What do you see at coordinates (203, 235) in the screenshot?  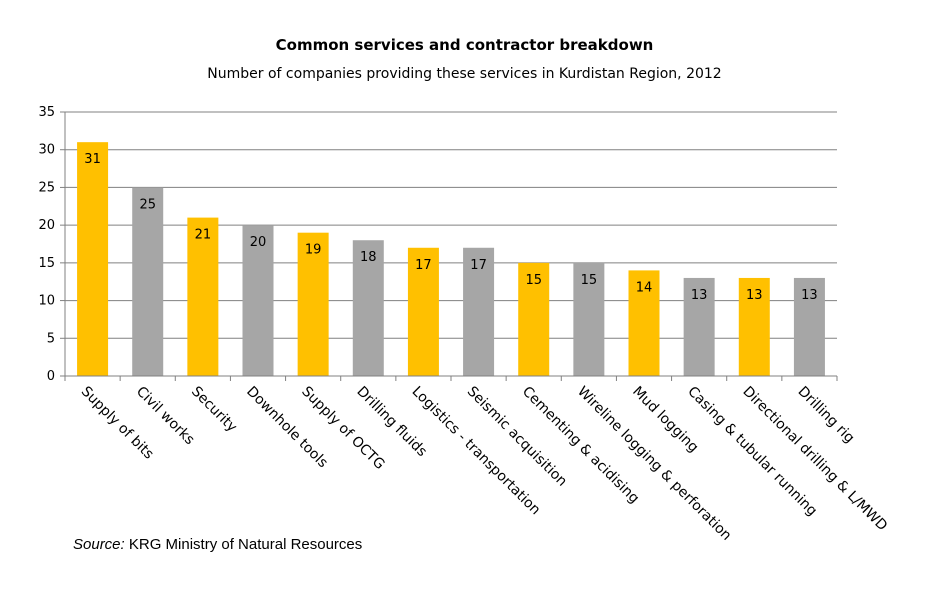 I see `data-label: 21` at bounding box center [203, 235].